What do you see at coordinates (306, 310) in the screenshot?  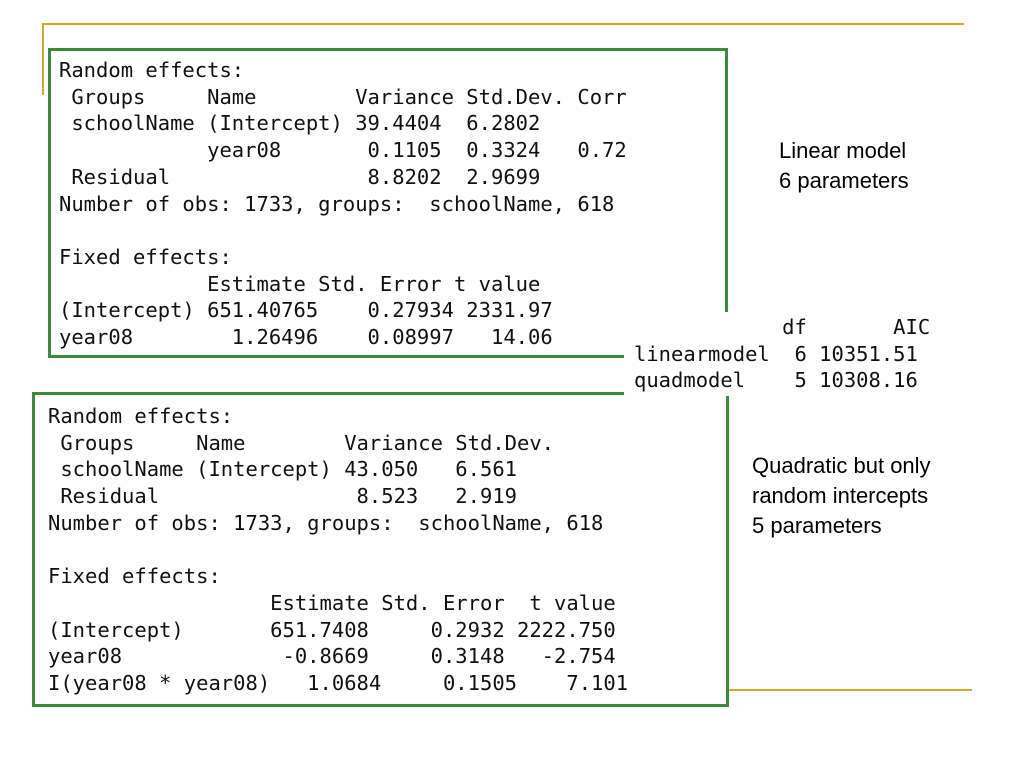 I see `output-line: (Intercept) 651.40765 0.27934 2331.97` at bounding box center [306, 310].